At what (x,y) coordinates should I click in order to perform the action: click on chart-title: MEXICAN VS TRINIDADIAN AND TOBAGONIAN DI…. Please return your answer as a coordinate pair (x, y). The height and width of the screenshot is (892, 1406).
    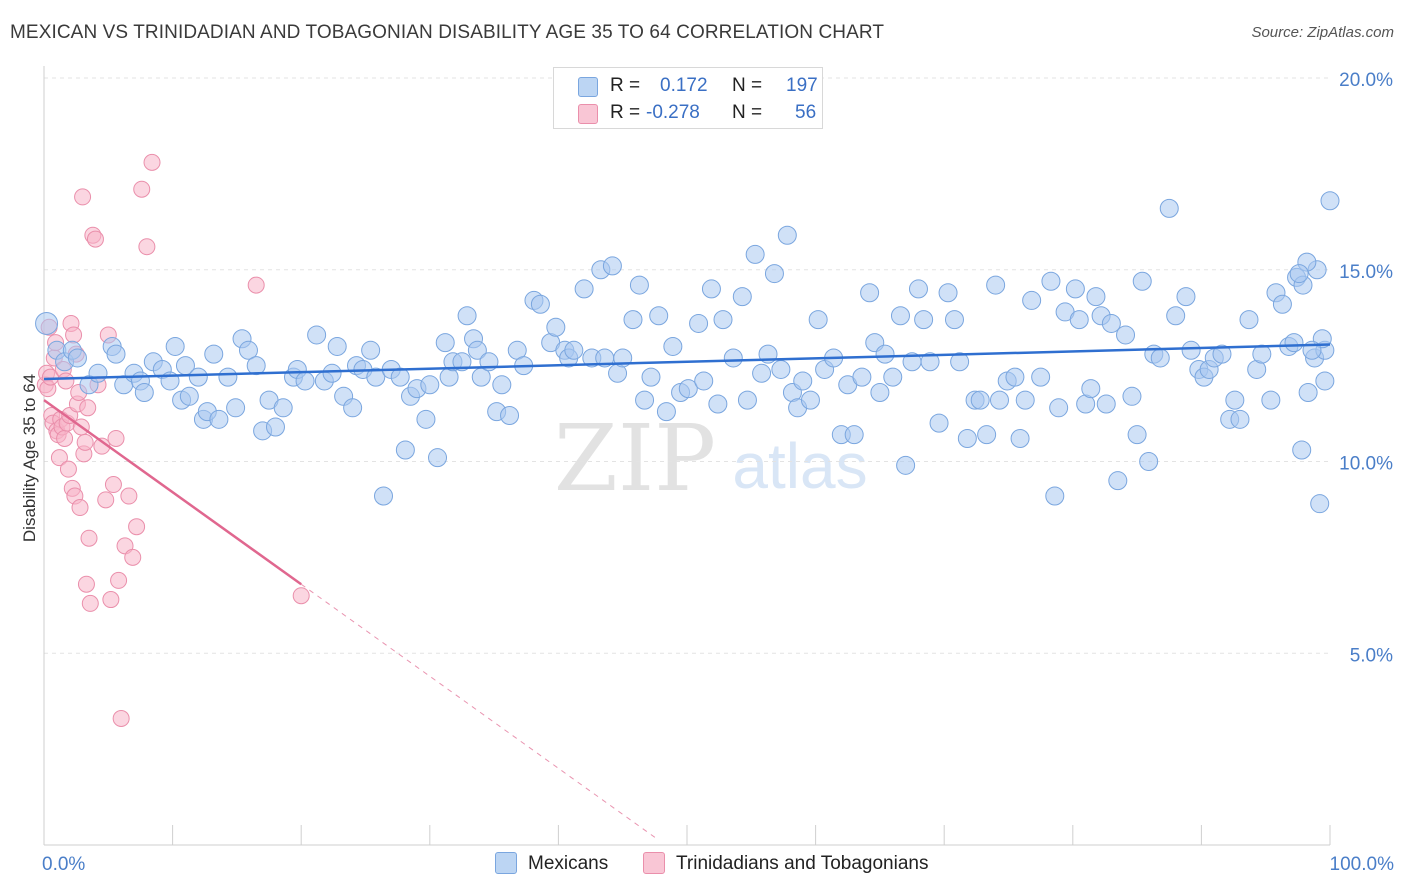
    Looking at the image, I should click on (447, 32).